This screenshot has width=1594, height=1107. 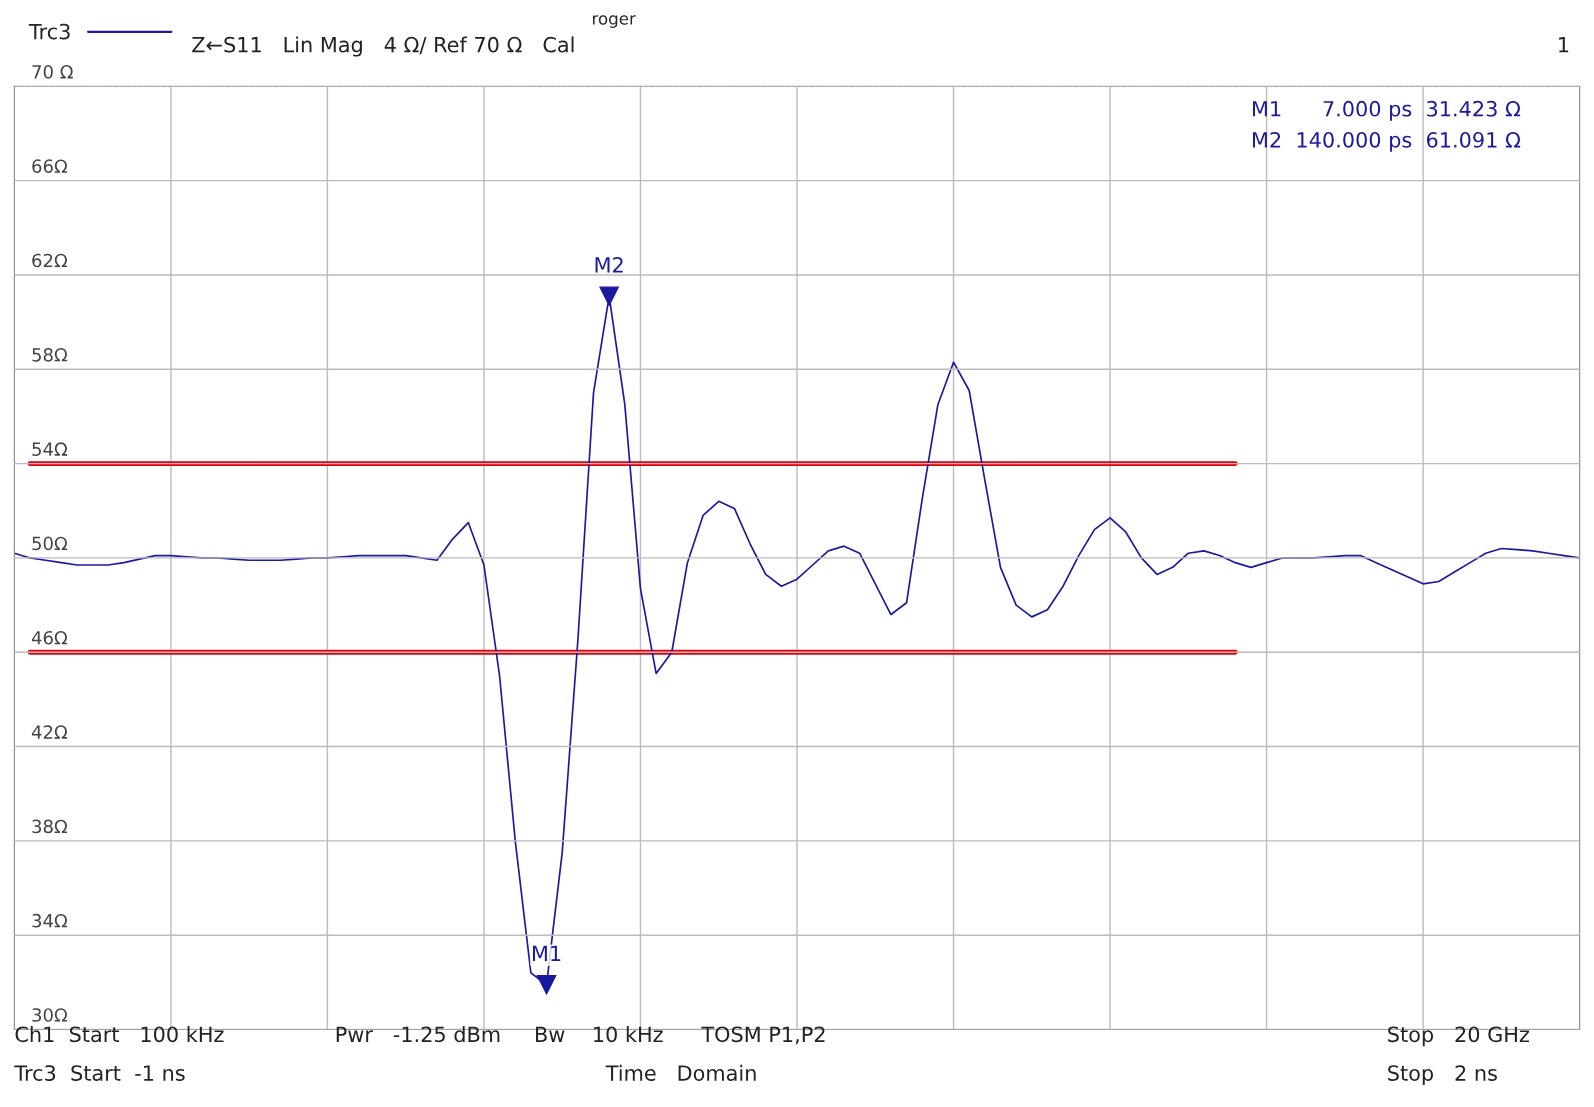 I want to click on annotation: Bw 10 kHz, so click(x=599, y=1034).